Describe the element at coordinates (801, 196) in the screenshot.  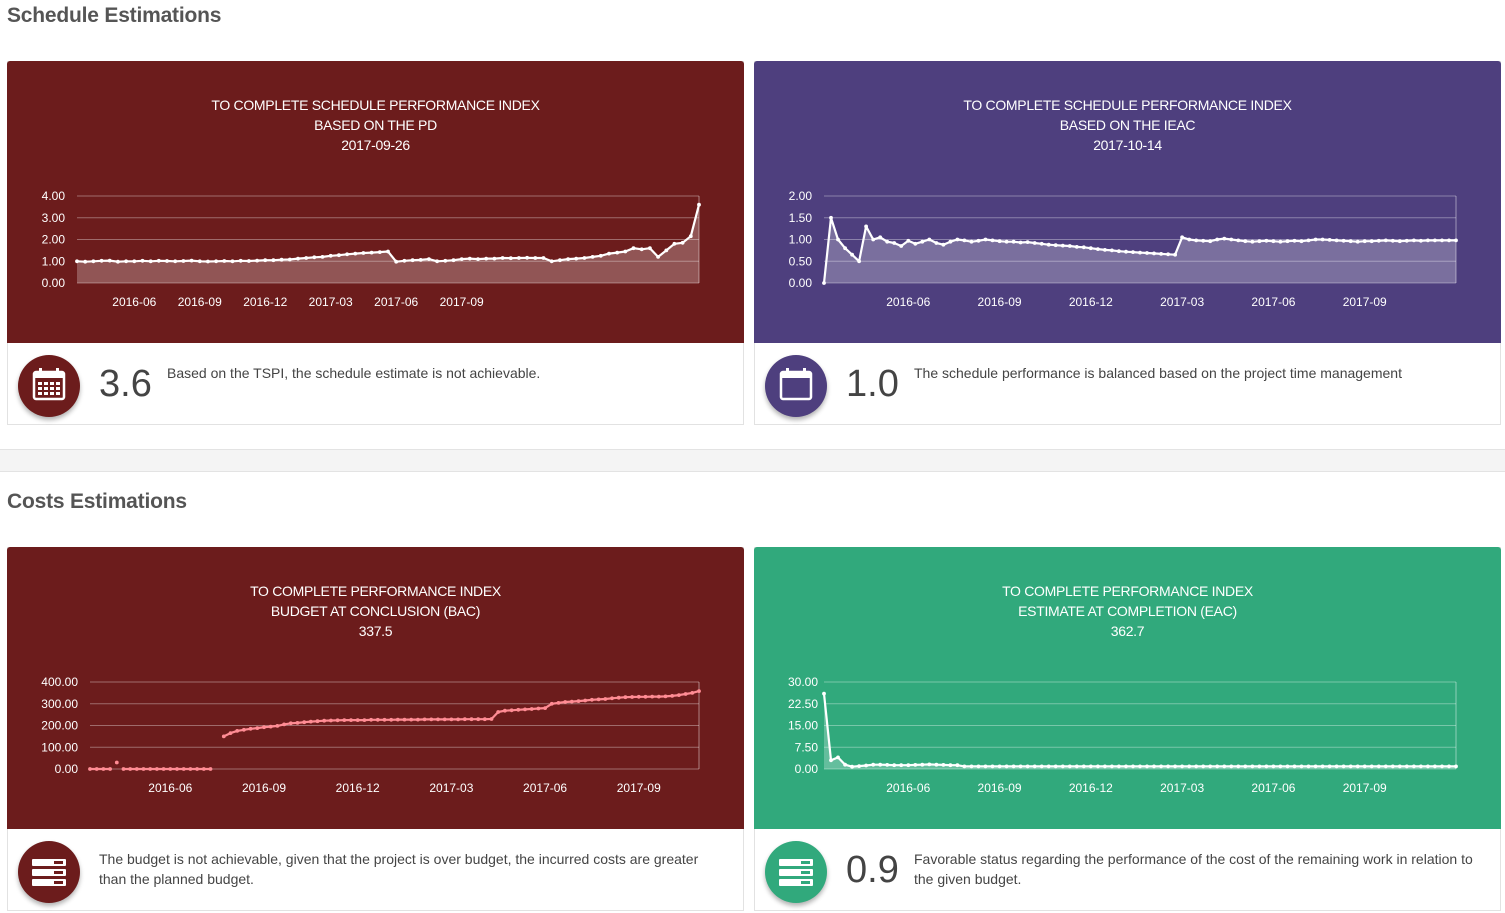
I see `y-tick-label: 2.00` at that location.